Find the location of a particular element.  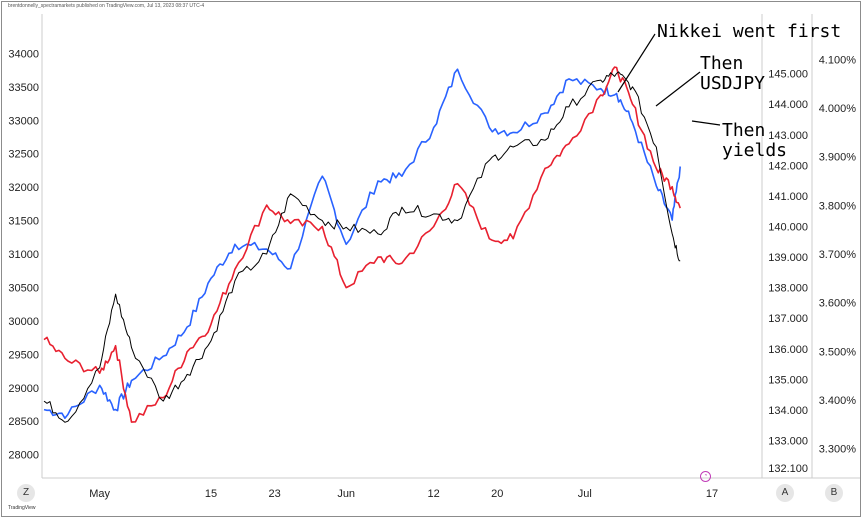

y-left-tick-label: 30500 is located at coordinates (23, 288).